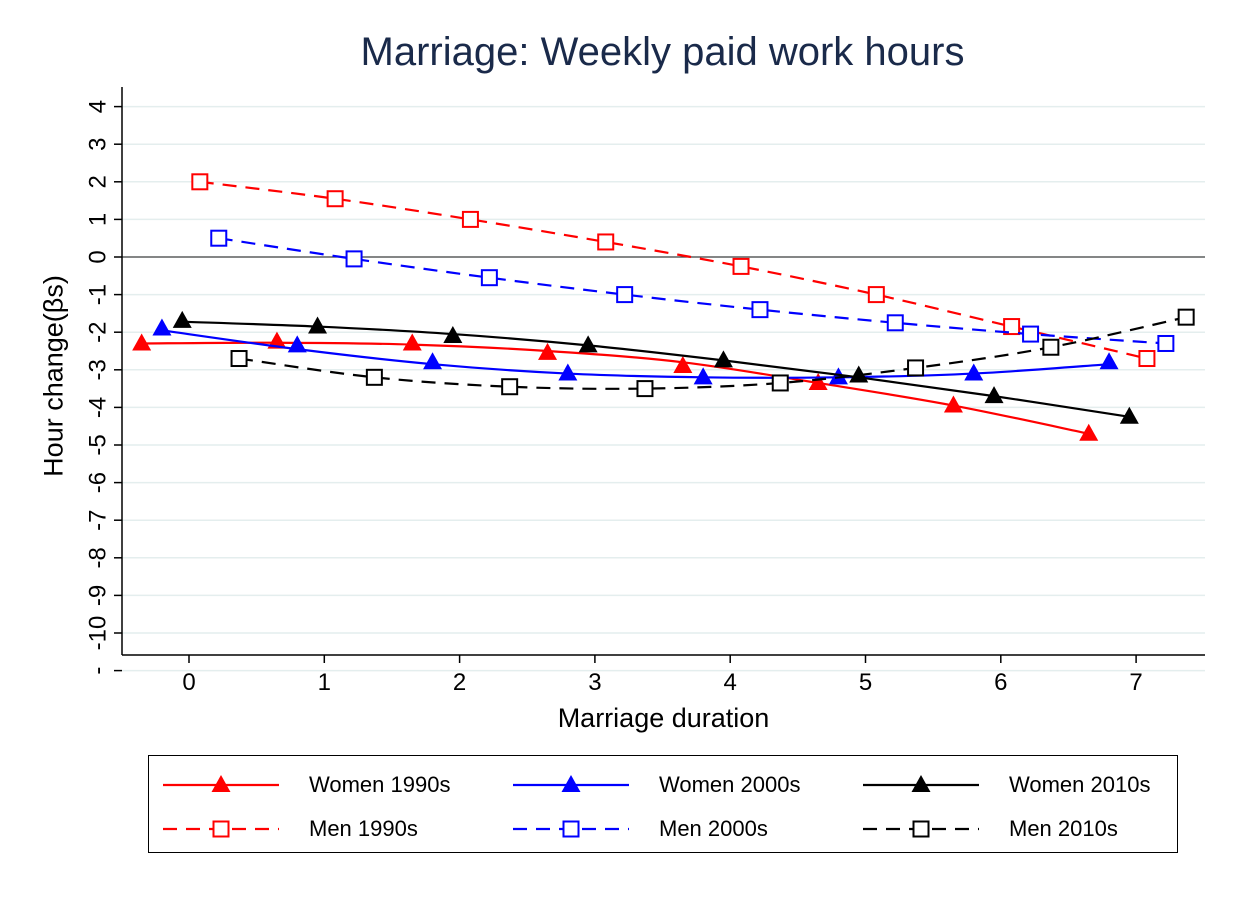  I want to click on y-tick-label: -7, so click(98, 520).